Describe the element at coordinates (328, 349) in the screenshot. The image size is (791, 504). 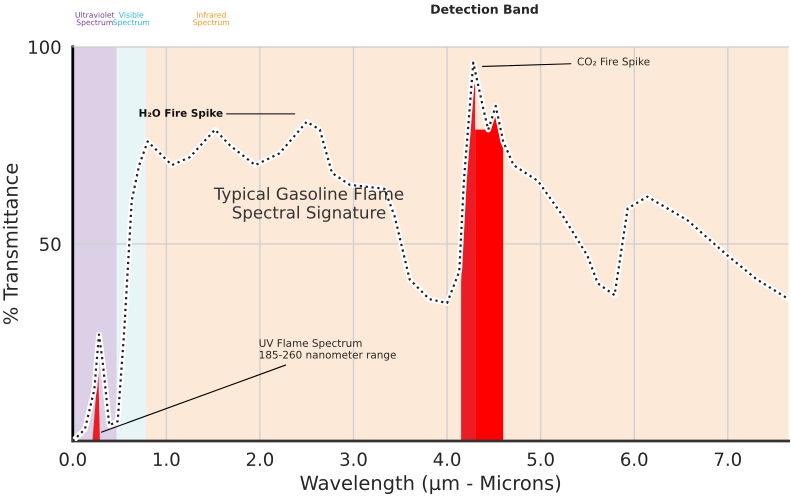
I see `annotation: UV Flame Spectrum 185-260 nanometer range` at that location.